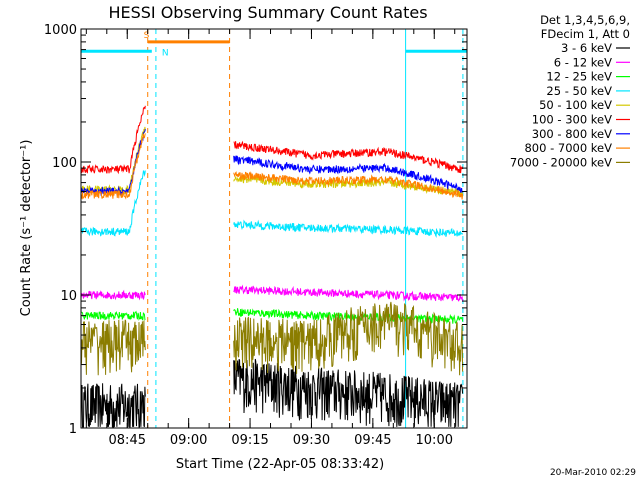 The image size is (640, 480). What do you see at coordinates (147, 36) in the screenshot?
I see `flag-label-s: S` at bounding box center [147, 36].